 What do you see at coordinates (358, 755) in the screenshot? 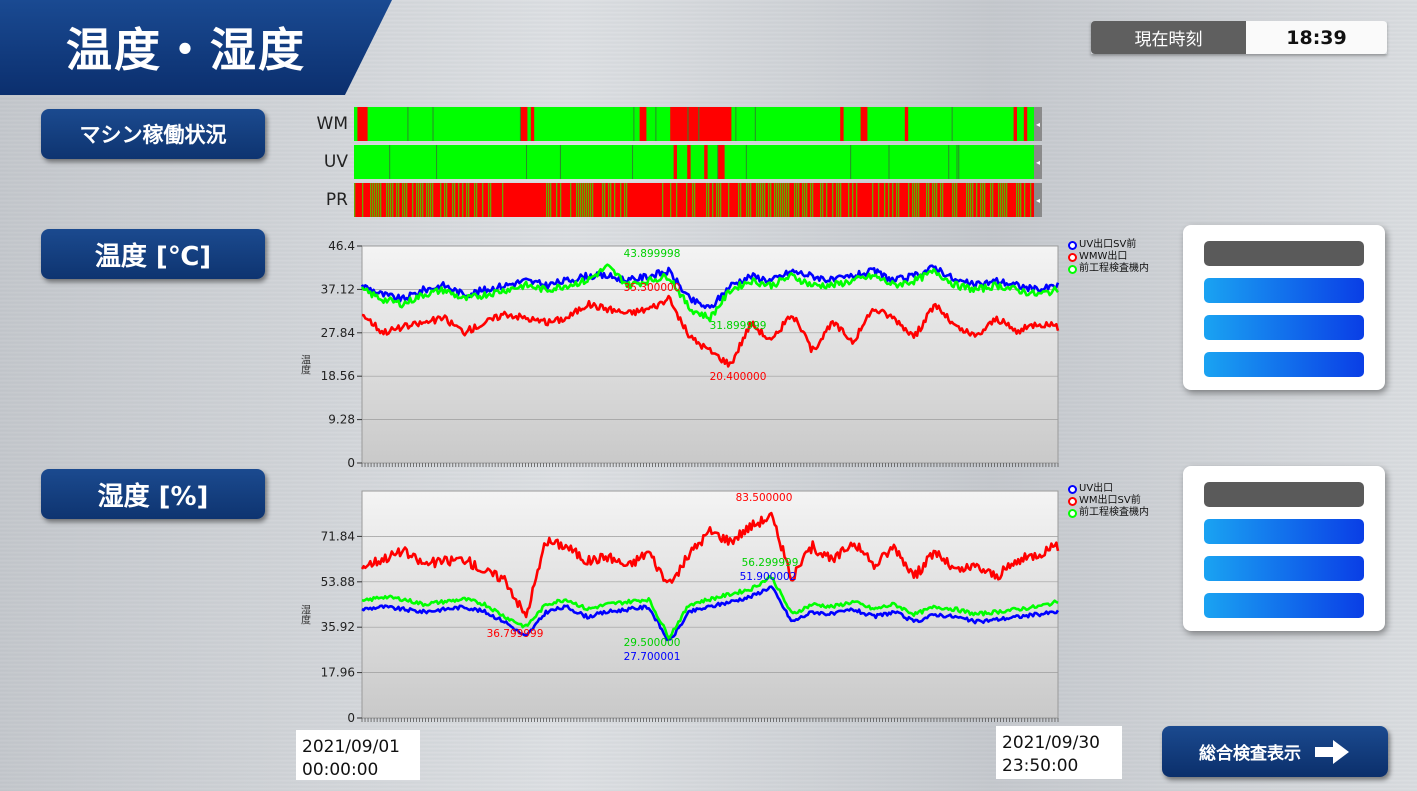
I see `range-start-date: 2021/09/01 00:00:00` at bounding box center [358, 755].